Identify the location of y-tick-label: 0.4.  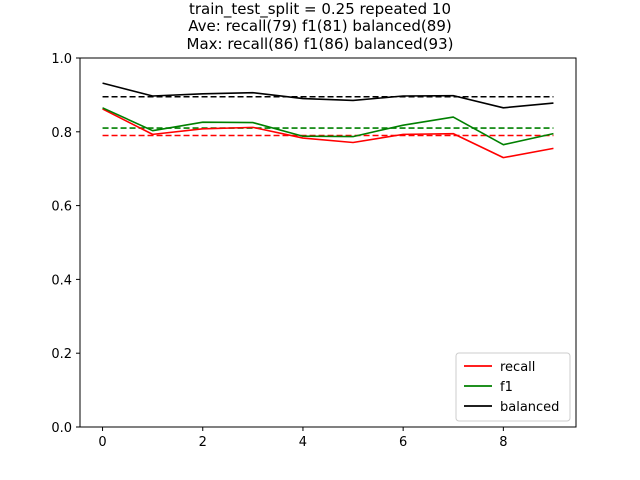
(61, 280).